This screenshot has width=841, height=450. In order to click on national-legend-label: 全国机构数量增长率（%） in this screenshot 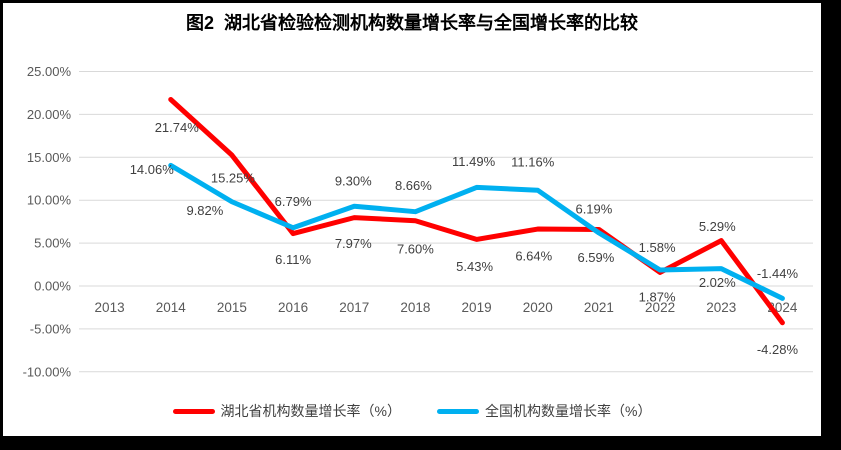, I will do `click(568, 411)`.